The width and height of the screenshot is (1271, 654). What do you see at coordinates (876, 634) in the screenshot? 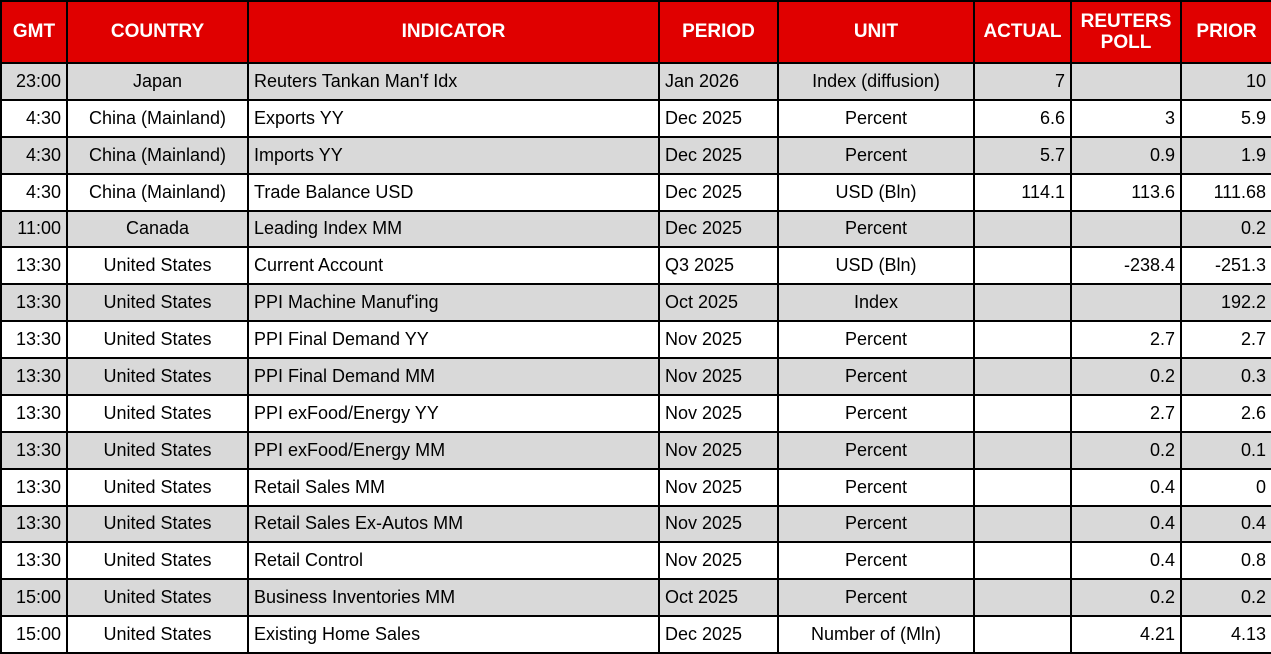
I see `cell-unit: Number of (Mln)` at bounding box center [876, 634].